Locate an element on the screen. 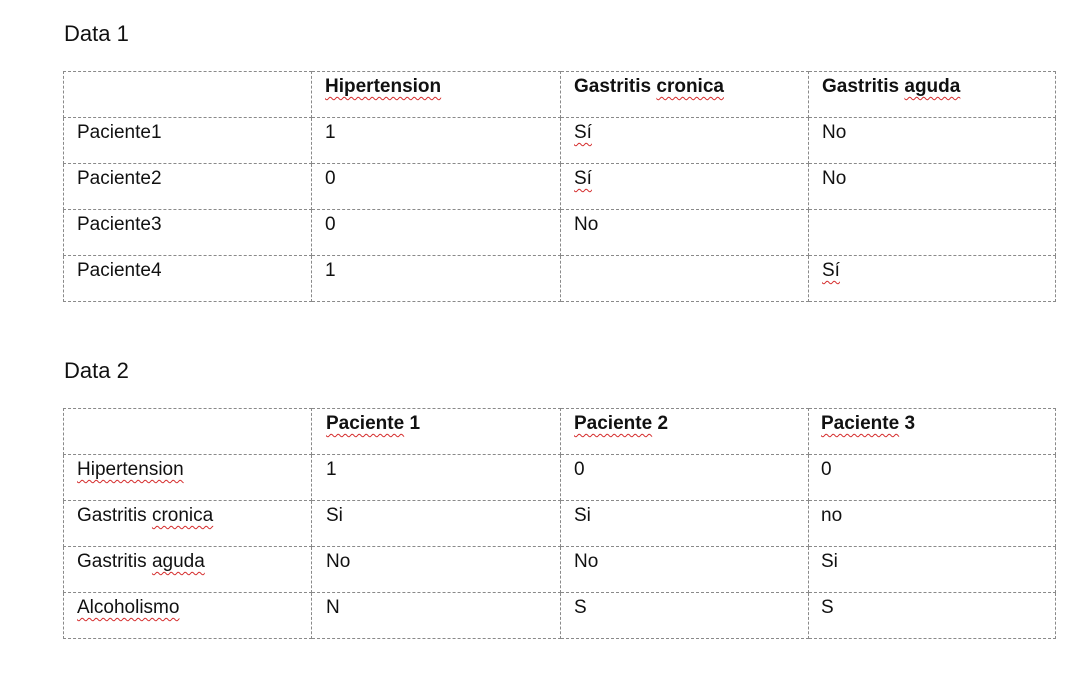  table-header-cell: Paciente 2 is located at coordinates (684, 431).